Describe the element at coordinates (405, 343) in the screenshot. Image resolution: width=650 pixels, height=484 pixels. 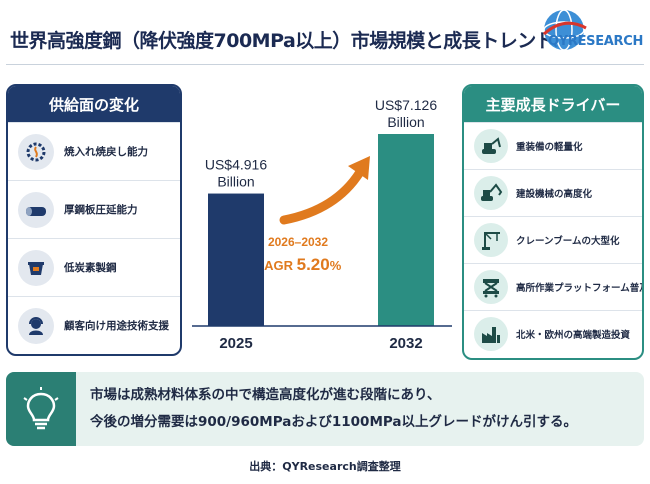
I see `category-label-2032: 2032` at that location.